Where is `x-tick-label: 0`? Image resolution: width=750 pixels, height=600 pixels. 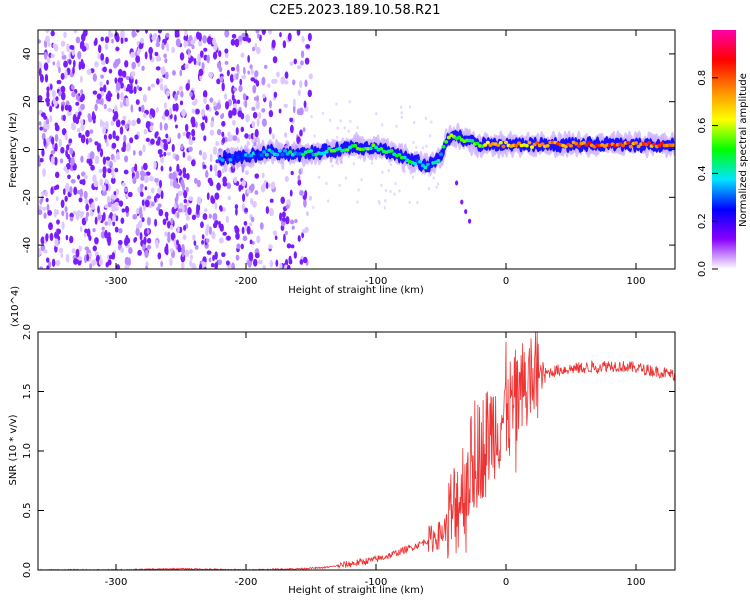 x-tick-label: 0 is located at coordinates (506, 281).